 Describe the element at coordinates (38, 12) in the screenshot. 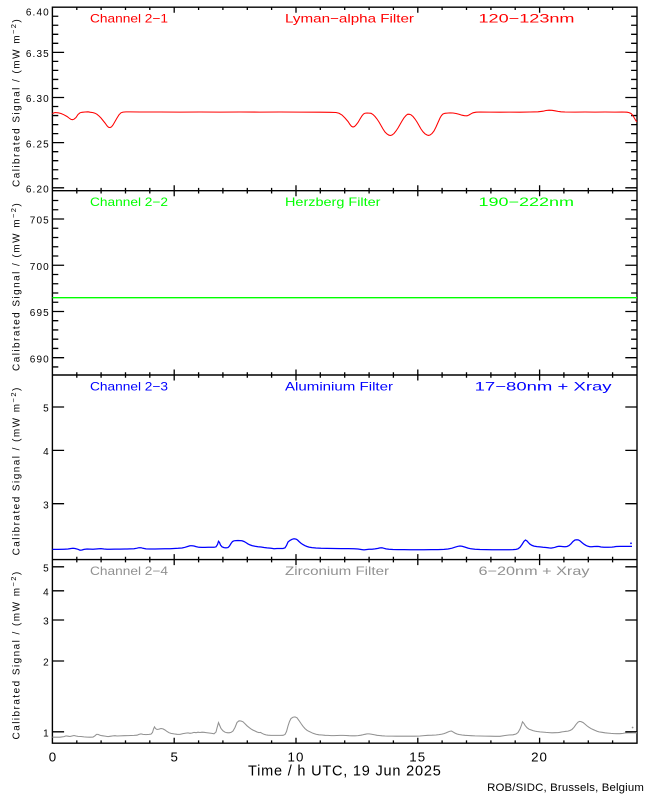

I see `svg-text: 6.40` at that location.